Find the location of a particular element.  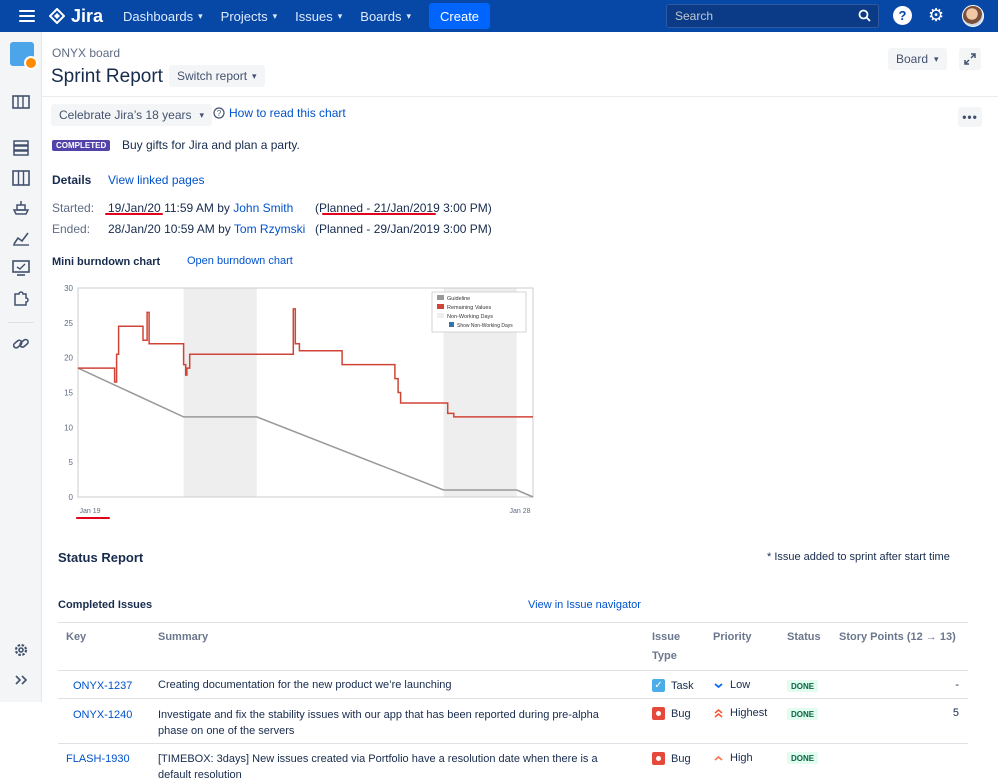

legend-non-working: Non-Working Days is located at coordinates (470, 317).